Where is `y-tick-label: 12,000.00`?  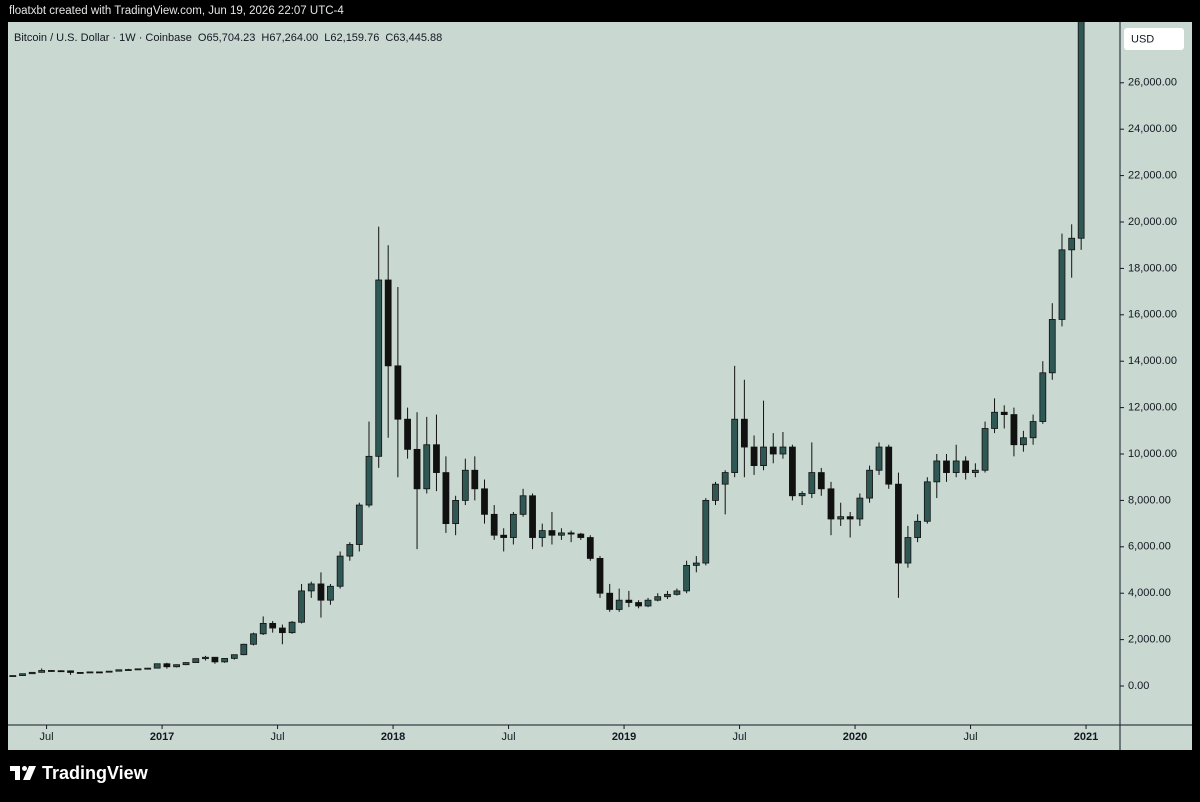 y-tick-label: 12,000.00 is located at coordinates (1152, 408).